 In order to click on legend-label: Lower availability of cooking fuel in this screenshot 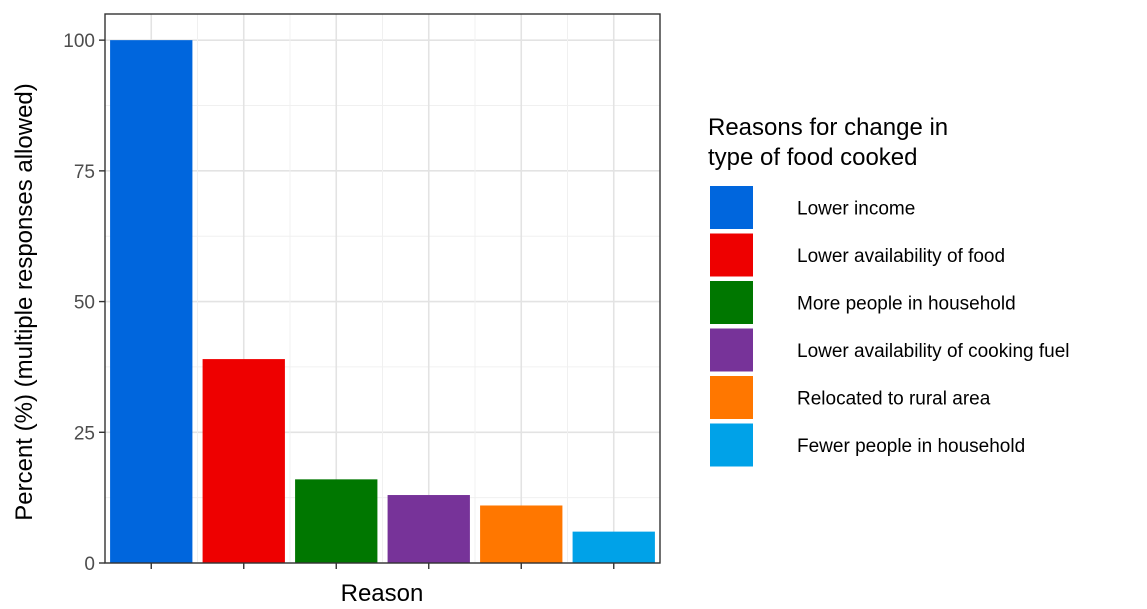, I will do `click(933, 351)`.